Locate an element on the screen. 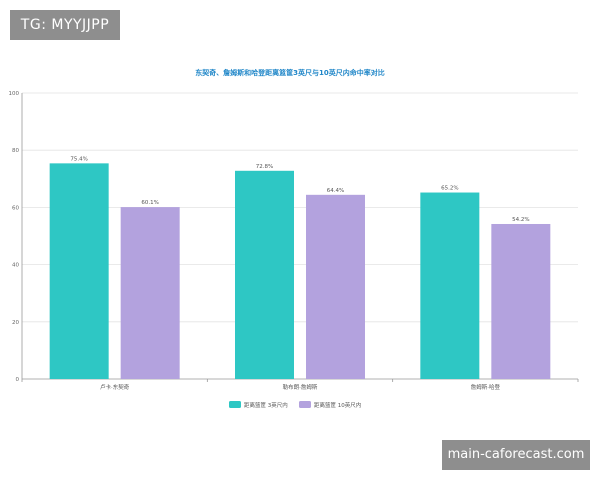  chart-title: 东契奇、詹姆斯和哈登距离篮筐3英尺与10英尺内命中率对比 is located at coordinates (290, 72).